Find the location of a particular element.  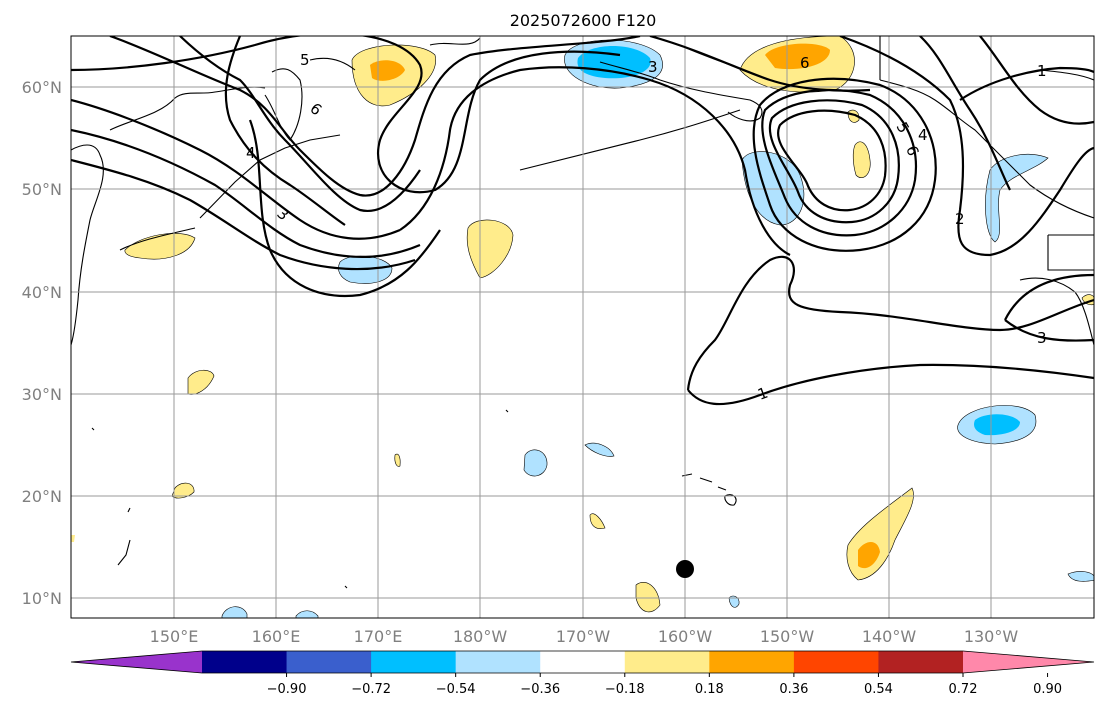

lat-tick-labels: 60°N 50°N 40°N 30°N 20°N 10°N is located at coordinates (42, 343).